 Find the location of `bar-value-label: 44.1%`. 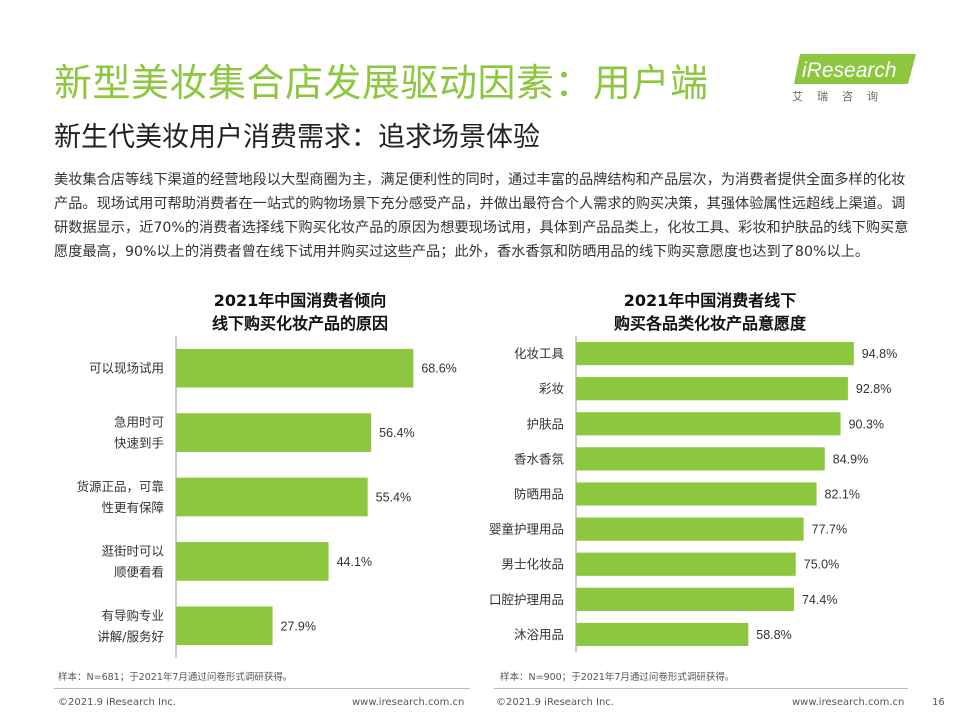

bar-value-label: 44.1% is located at coordinates (354, 562).